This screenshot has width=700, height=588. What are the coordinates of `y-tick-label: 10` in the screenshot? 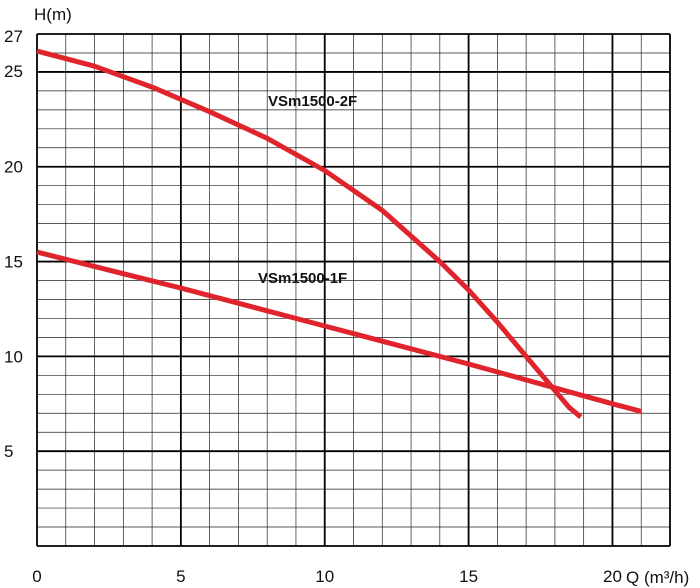 It's located at (13, 356).